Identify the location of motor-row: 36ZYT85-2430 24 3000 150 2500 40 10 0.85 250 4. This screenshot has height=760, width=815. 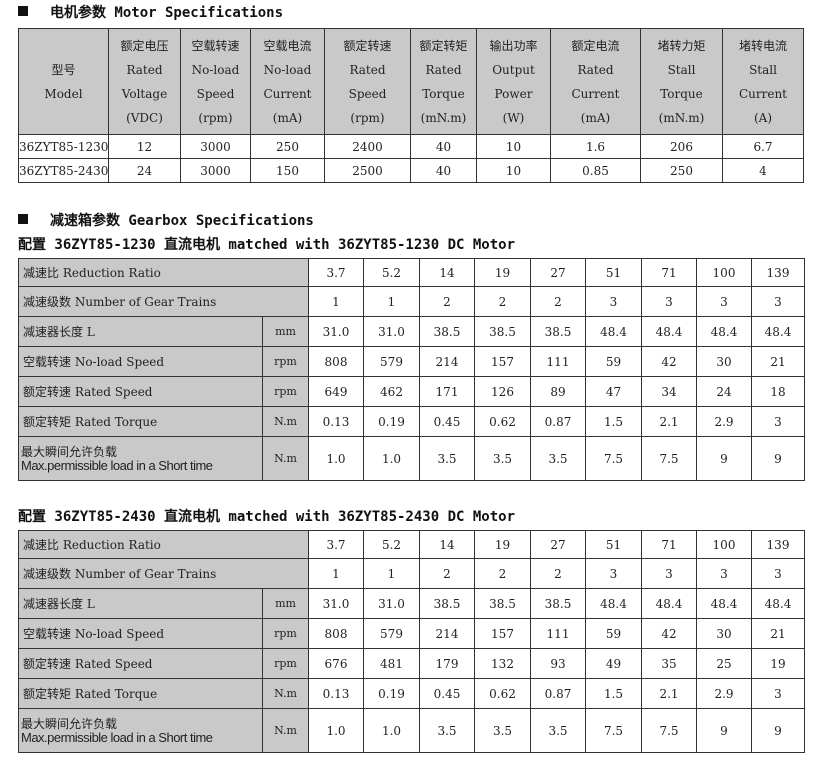
(411, 170).